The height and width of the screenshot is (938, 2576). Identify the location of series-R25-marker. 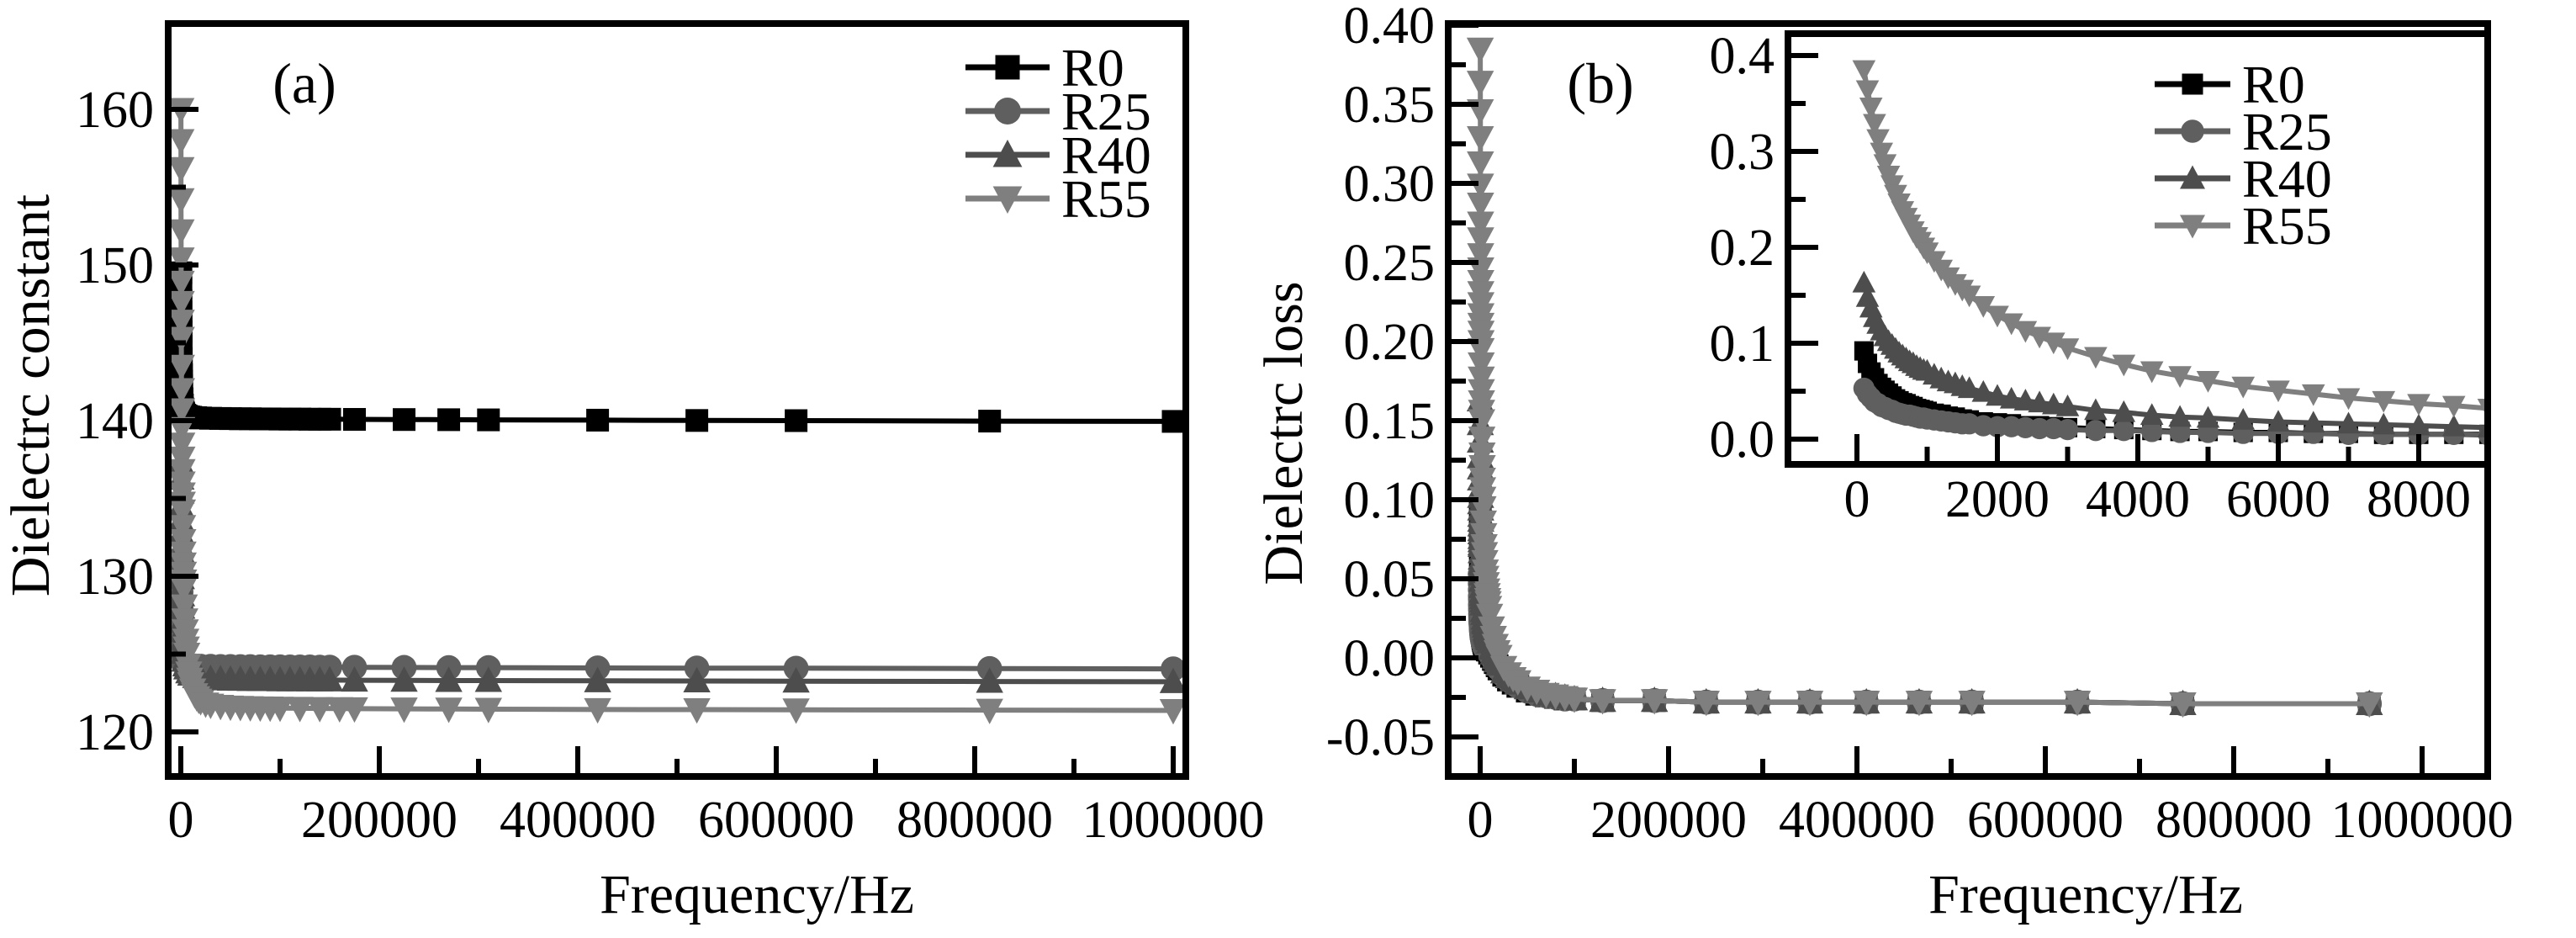
(2180, 432).